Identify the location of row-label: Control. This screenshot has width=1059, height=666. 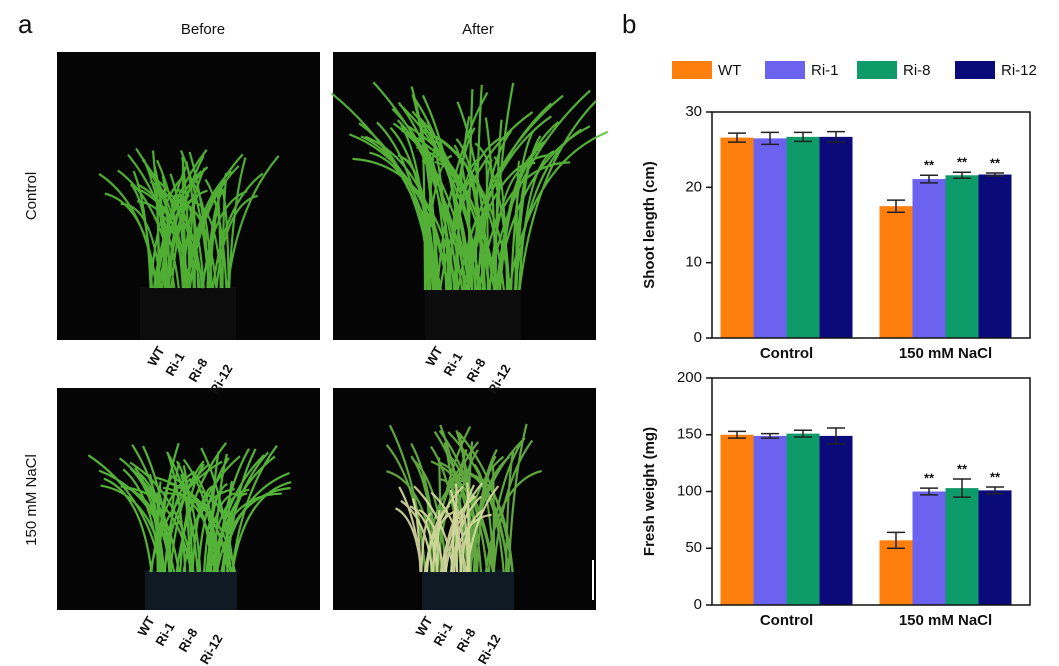
(31, 196).